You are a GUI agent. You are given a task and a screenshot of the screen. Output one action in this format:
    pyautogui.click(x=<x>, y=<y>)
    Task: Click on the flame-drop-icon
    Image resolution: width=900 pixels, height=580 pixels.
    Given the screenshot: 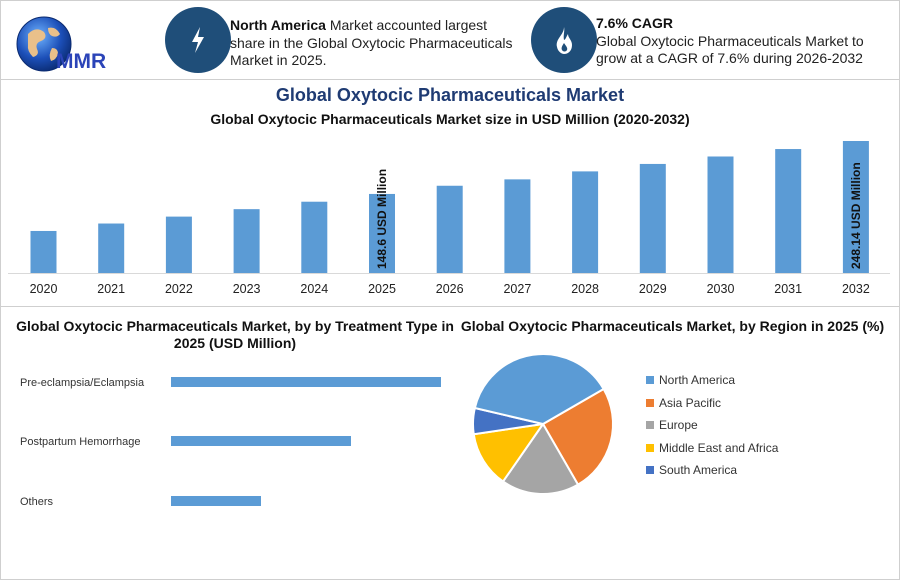 What is the action you would take?
    pyautogui.click(x=564, y=40)
    